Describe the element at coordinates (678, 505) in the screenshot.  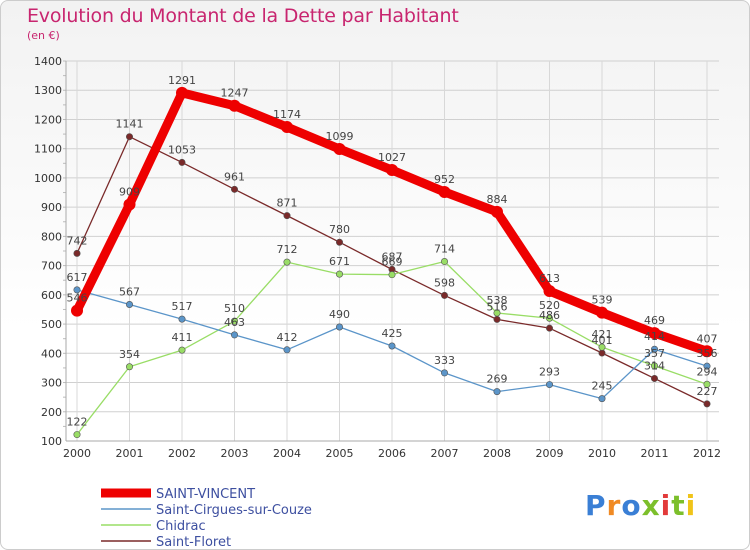
I see `logo-letter: t` at that location.